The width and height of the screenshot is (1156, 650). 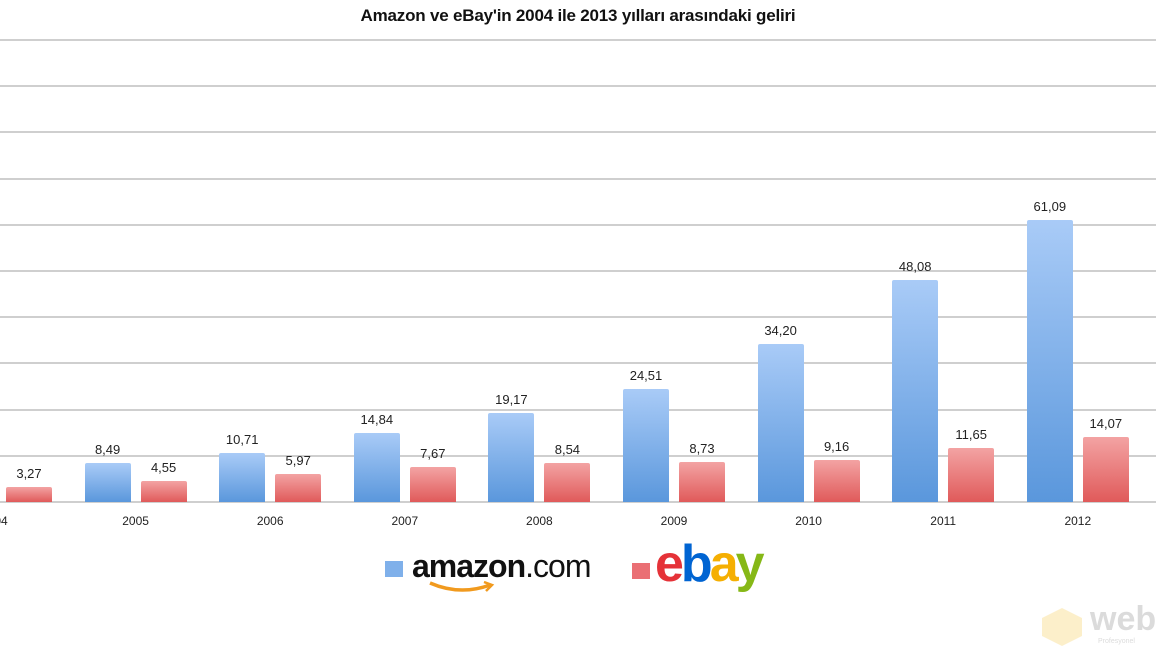 What do you see at coordinates (539, 521) in the screenshot?
I see `x-tick-label: 2008` at bounding box center [539, 521].